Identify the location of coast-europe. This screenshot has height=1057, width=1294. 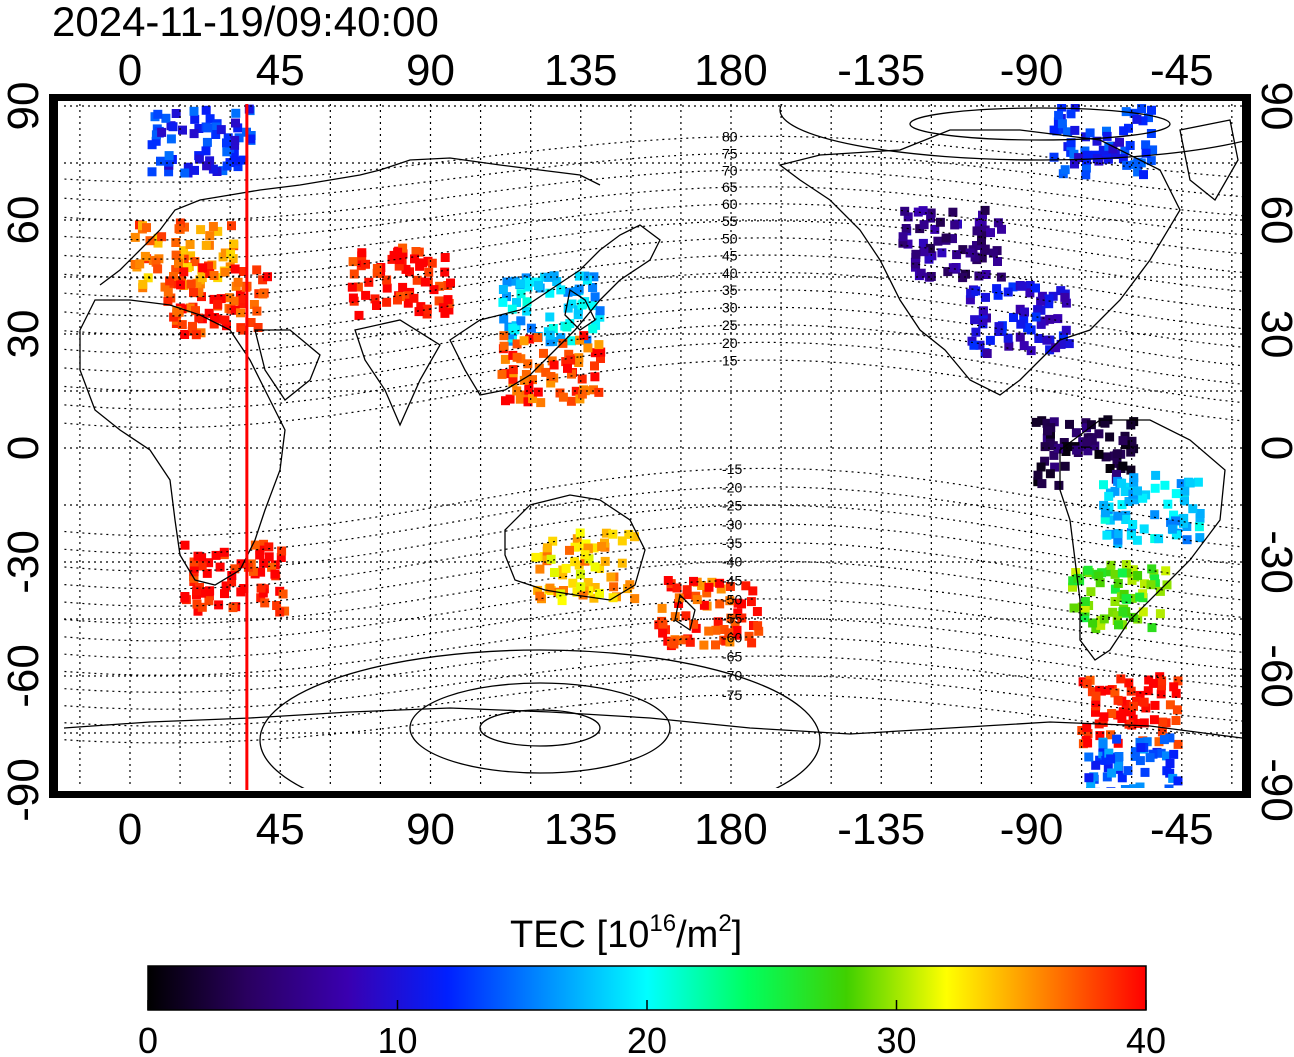
(350, 221).